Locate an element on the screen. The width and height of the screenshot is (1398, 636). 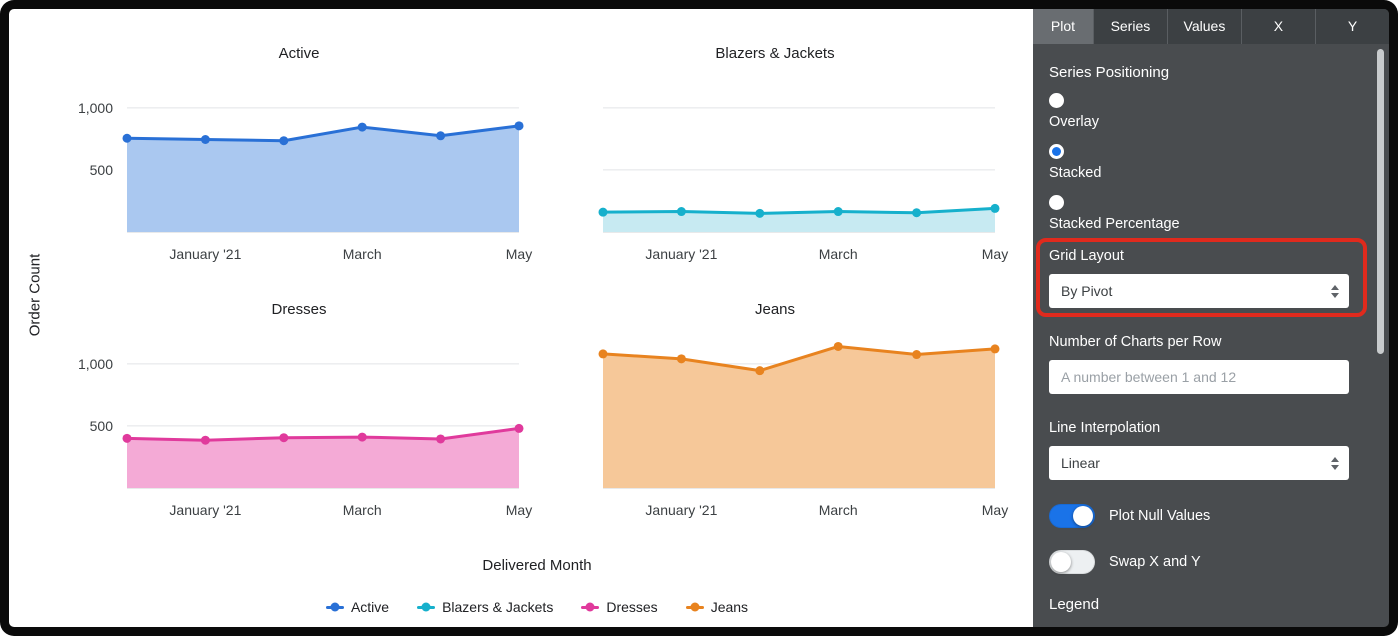
legend-item-blazers-jackets: Blazers & Jackets is located at coordinates (485, 607).